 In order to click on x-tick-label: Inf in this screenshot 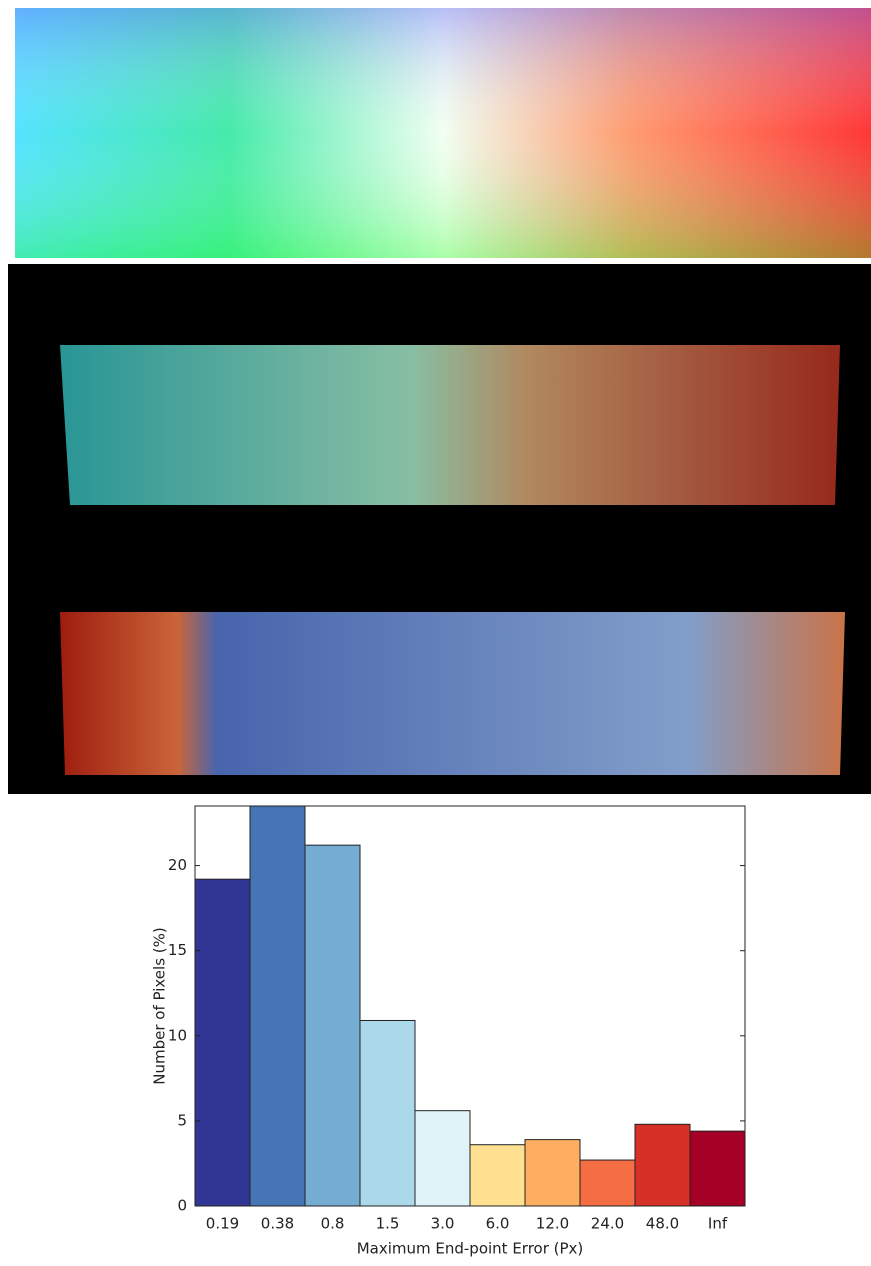, I will do `click(718, 1224)`.